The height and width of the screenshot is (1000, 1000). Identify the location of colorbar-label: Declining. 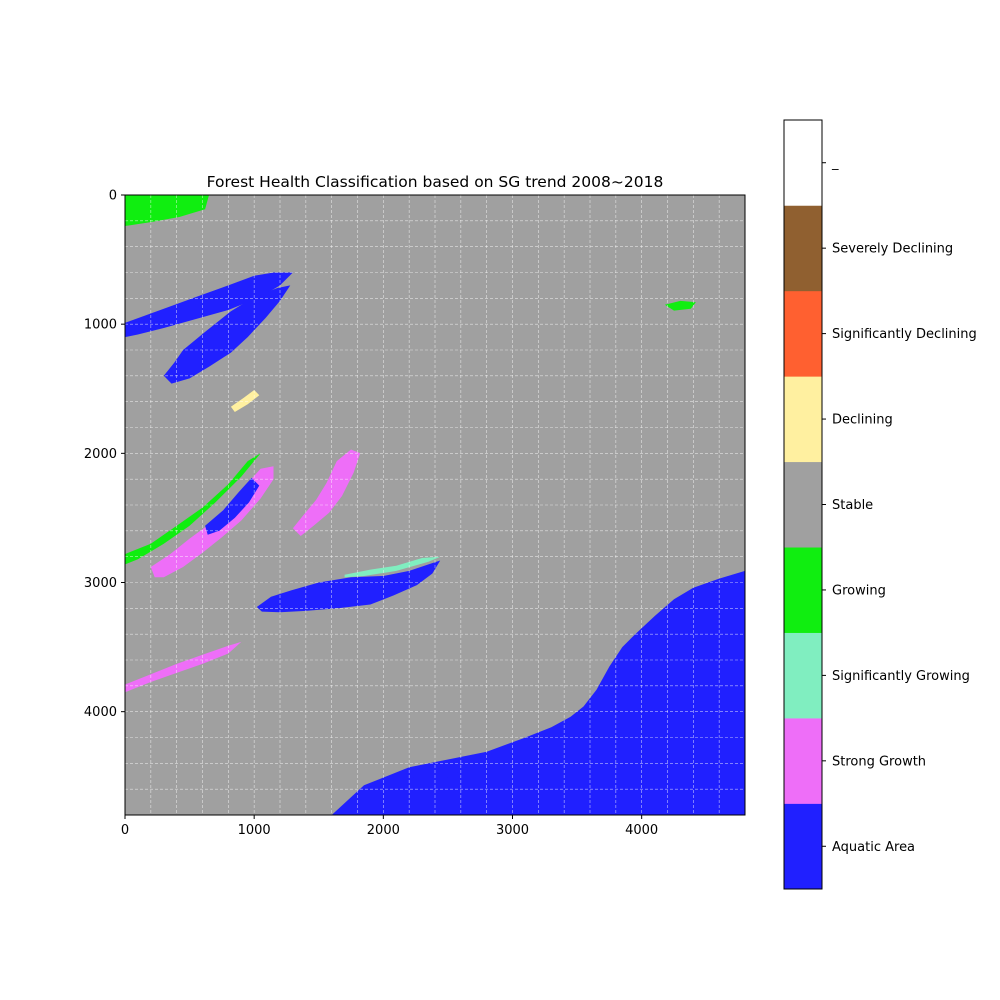
(862, 420).